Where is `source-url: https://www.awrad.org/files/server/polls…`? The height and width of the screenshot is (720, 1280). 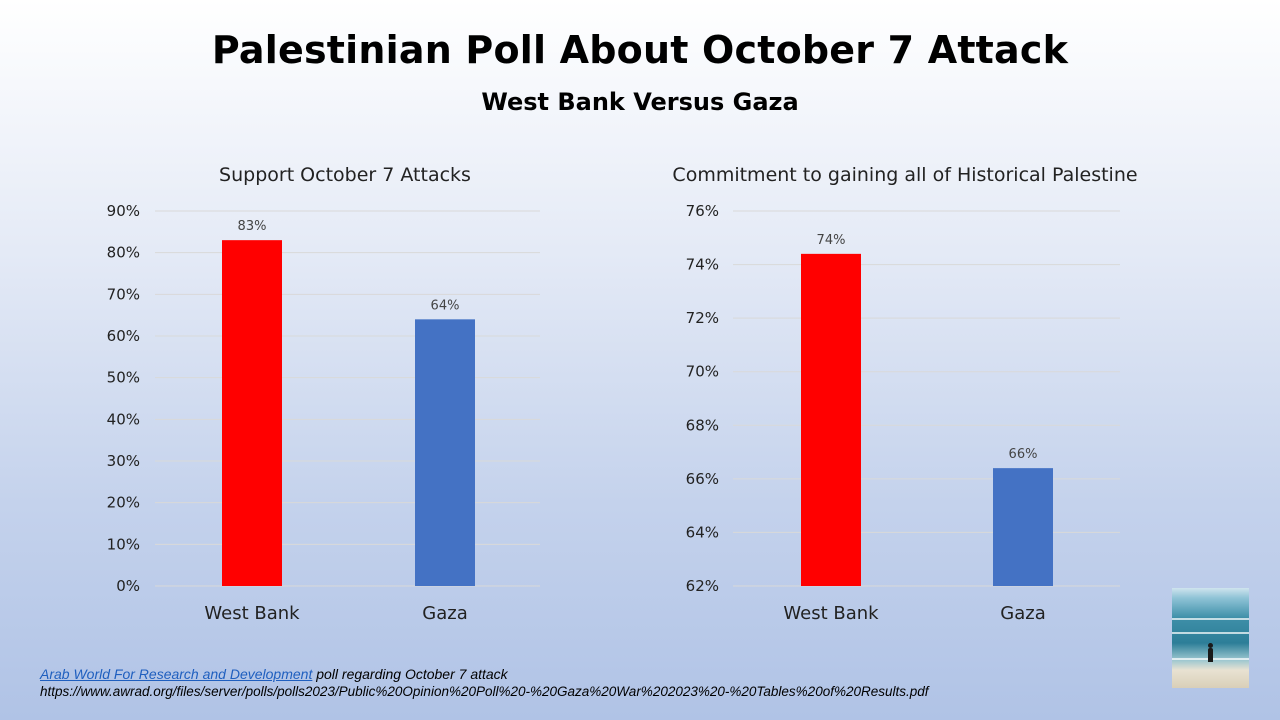 source-url: https://www.awrad.org/files/server/polls… is located at coordinates (484, 691).